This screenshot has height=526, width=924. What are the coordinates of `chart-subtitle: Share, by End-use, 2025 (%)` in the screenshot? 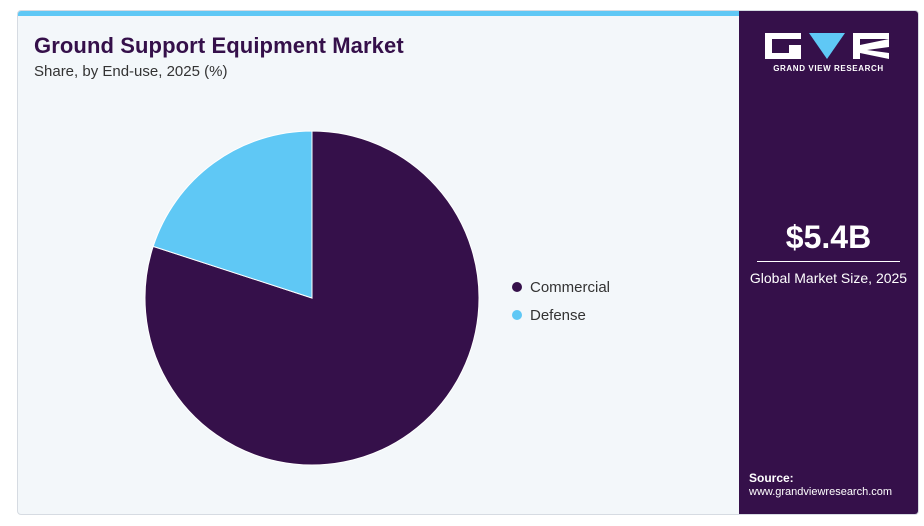 It's located at (131, 71).